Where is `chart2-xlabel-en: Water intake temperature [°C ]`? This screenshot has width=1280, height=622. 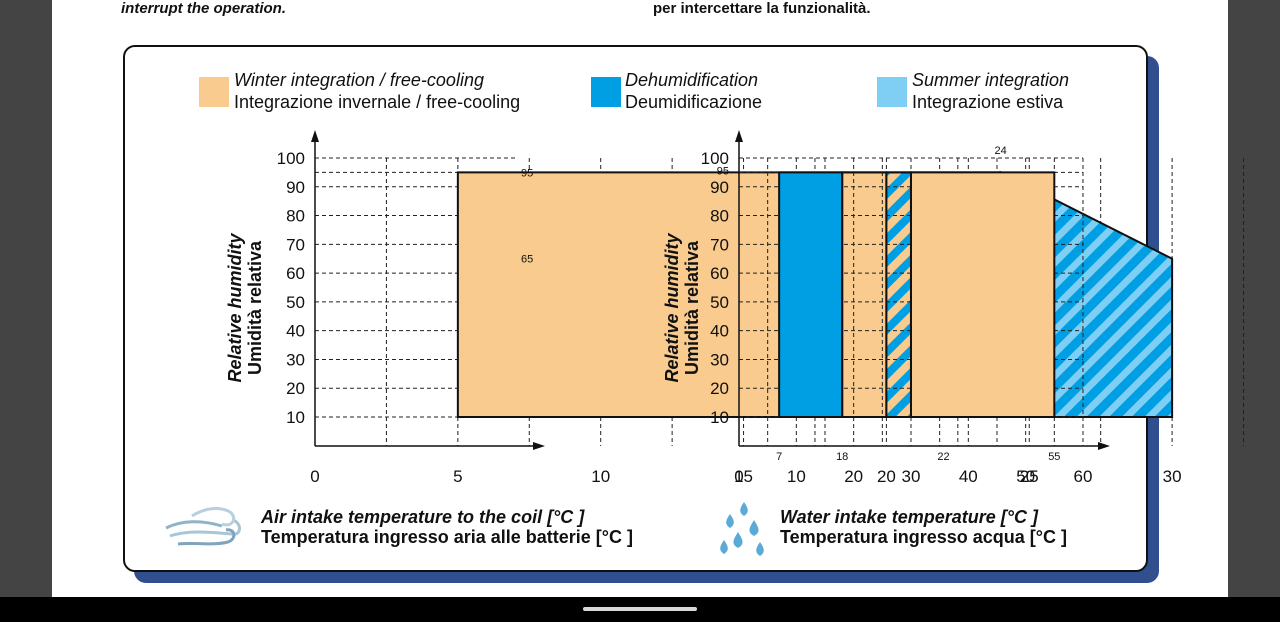
chart2-xlabel-en: Water intake temperature [°C ] is located at coordinates (909, 517).